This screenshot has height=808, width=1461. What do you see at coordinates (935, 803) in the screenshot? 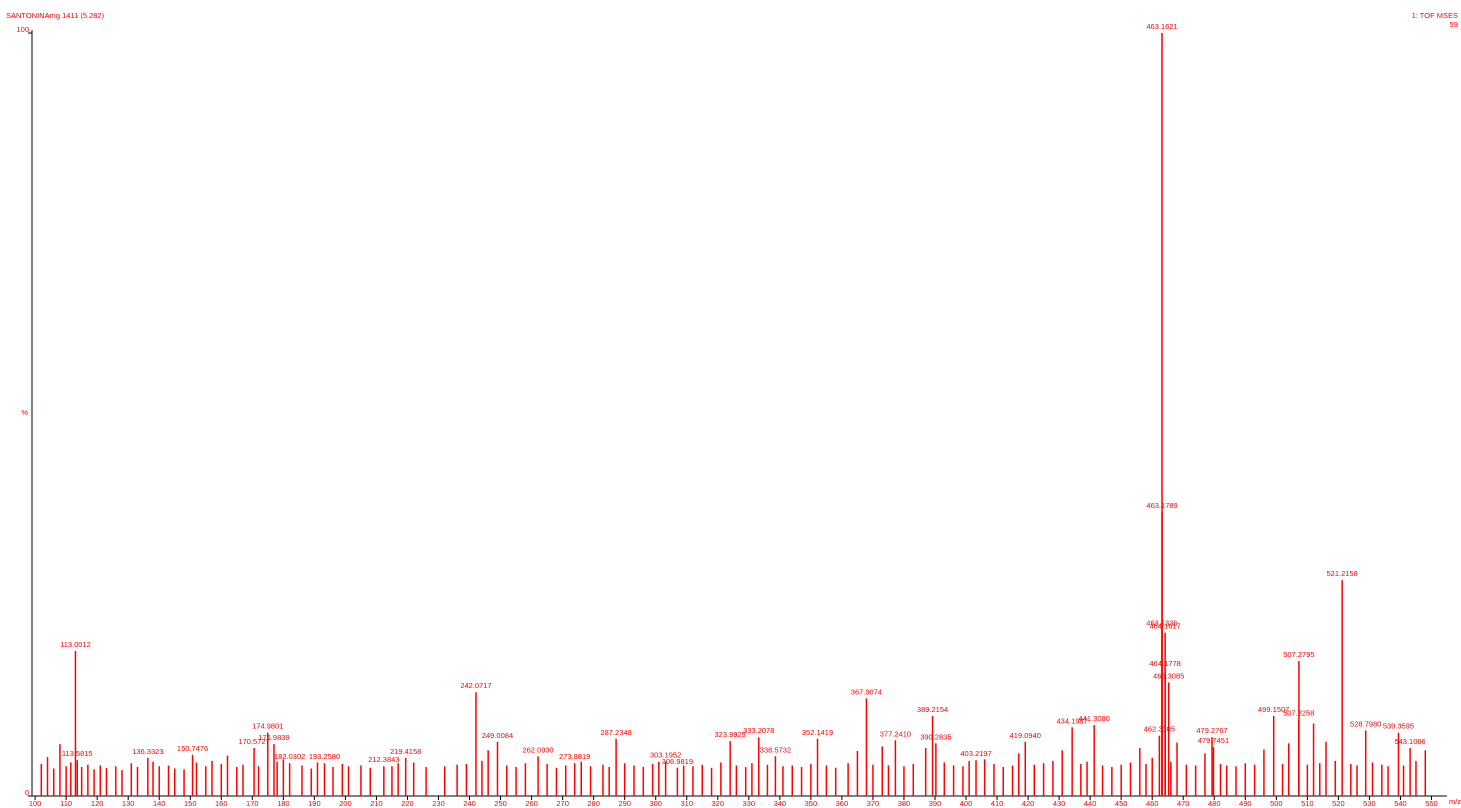
I see `x-tick-label: 390` at bounding box center [935, 803].